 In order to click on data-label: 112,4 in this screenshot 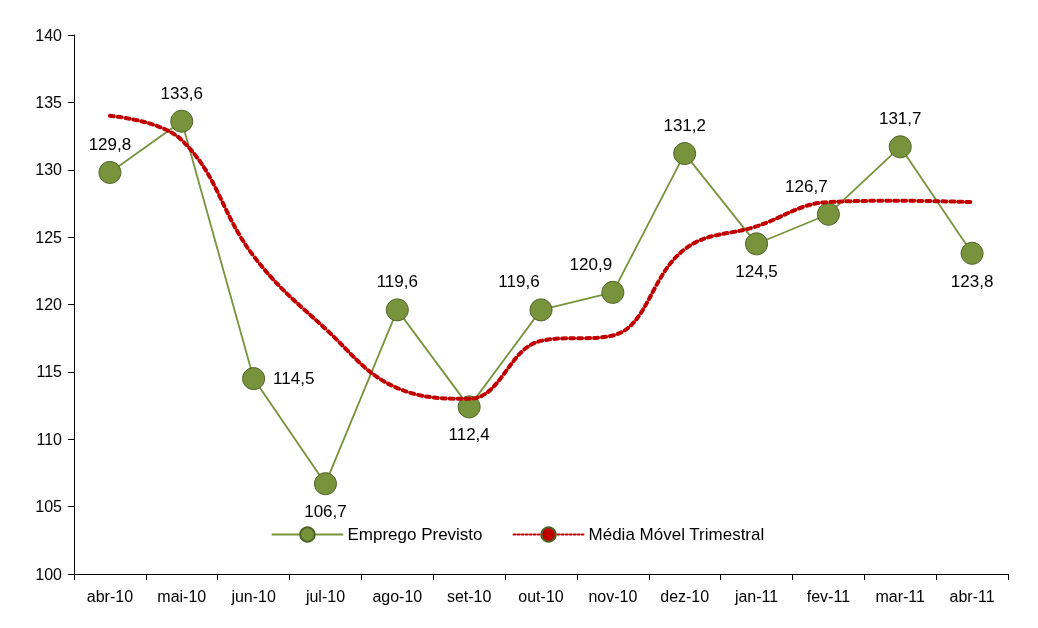, I will do `click(469, 435)`.